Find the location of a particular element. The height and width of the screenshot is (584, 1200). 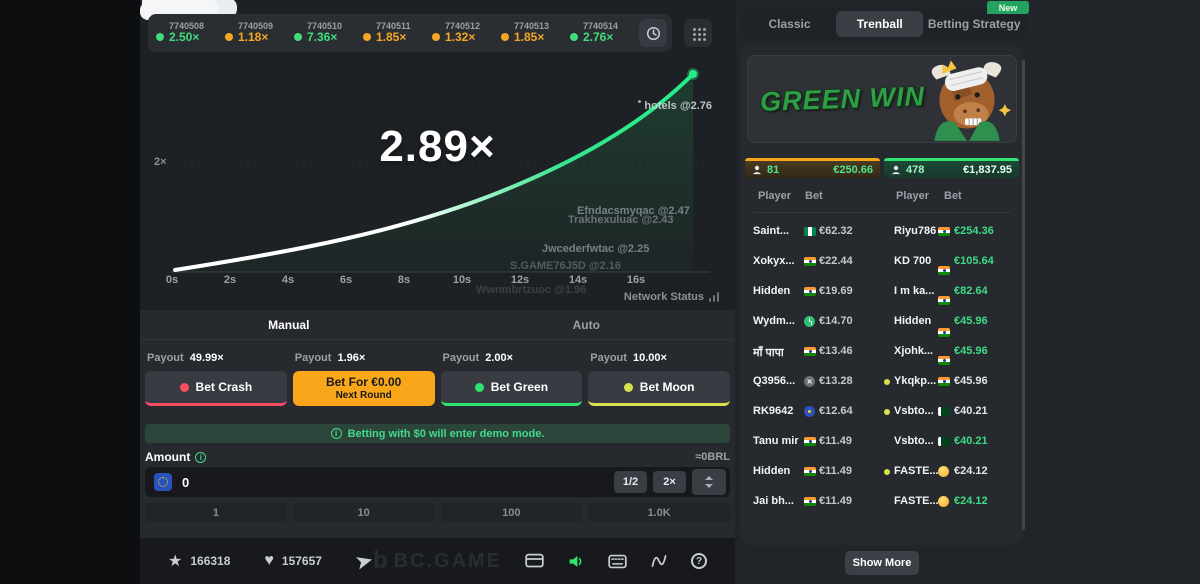

tab-auto: Auto is located at coordinates (586, 324).